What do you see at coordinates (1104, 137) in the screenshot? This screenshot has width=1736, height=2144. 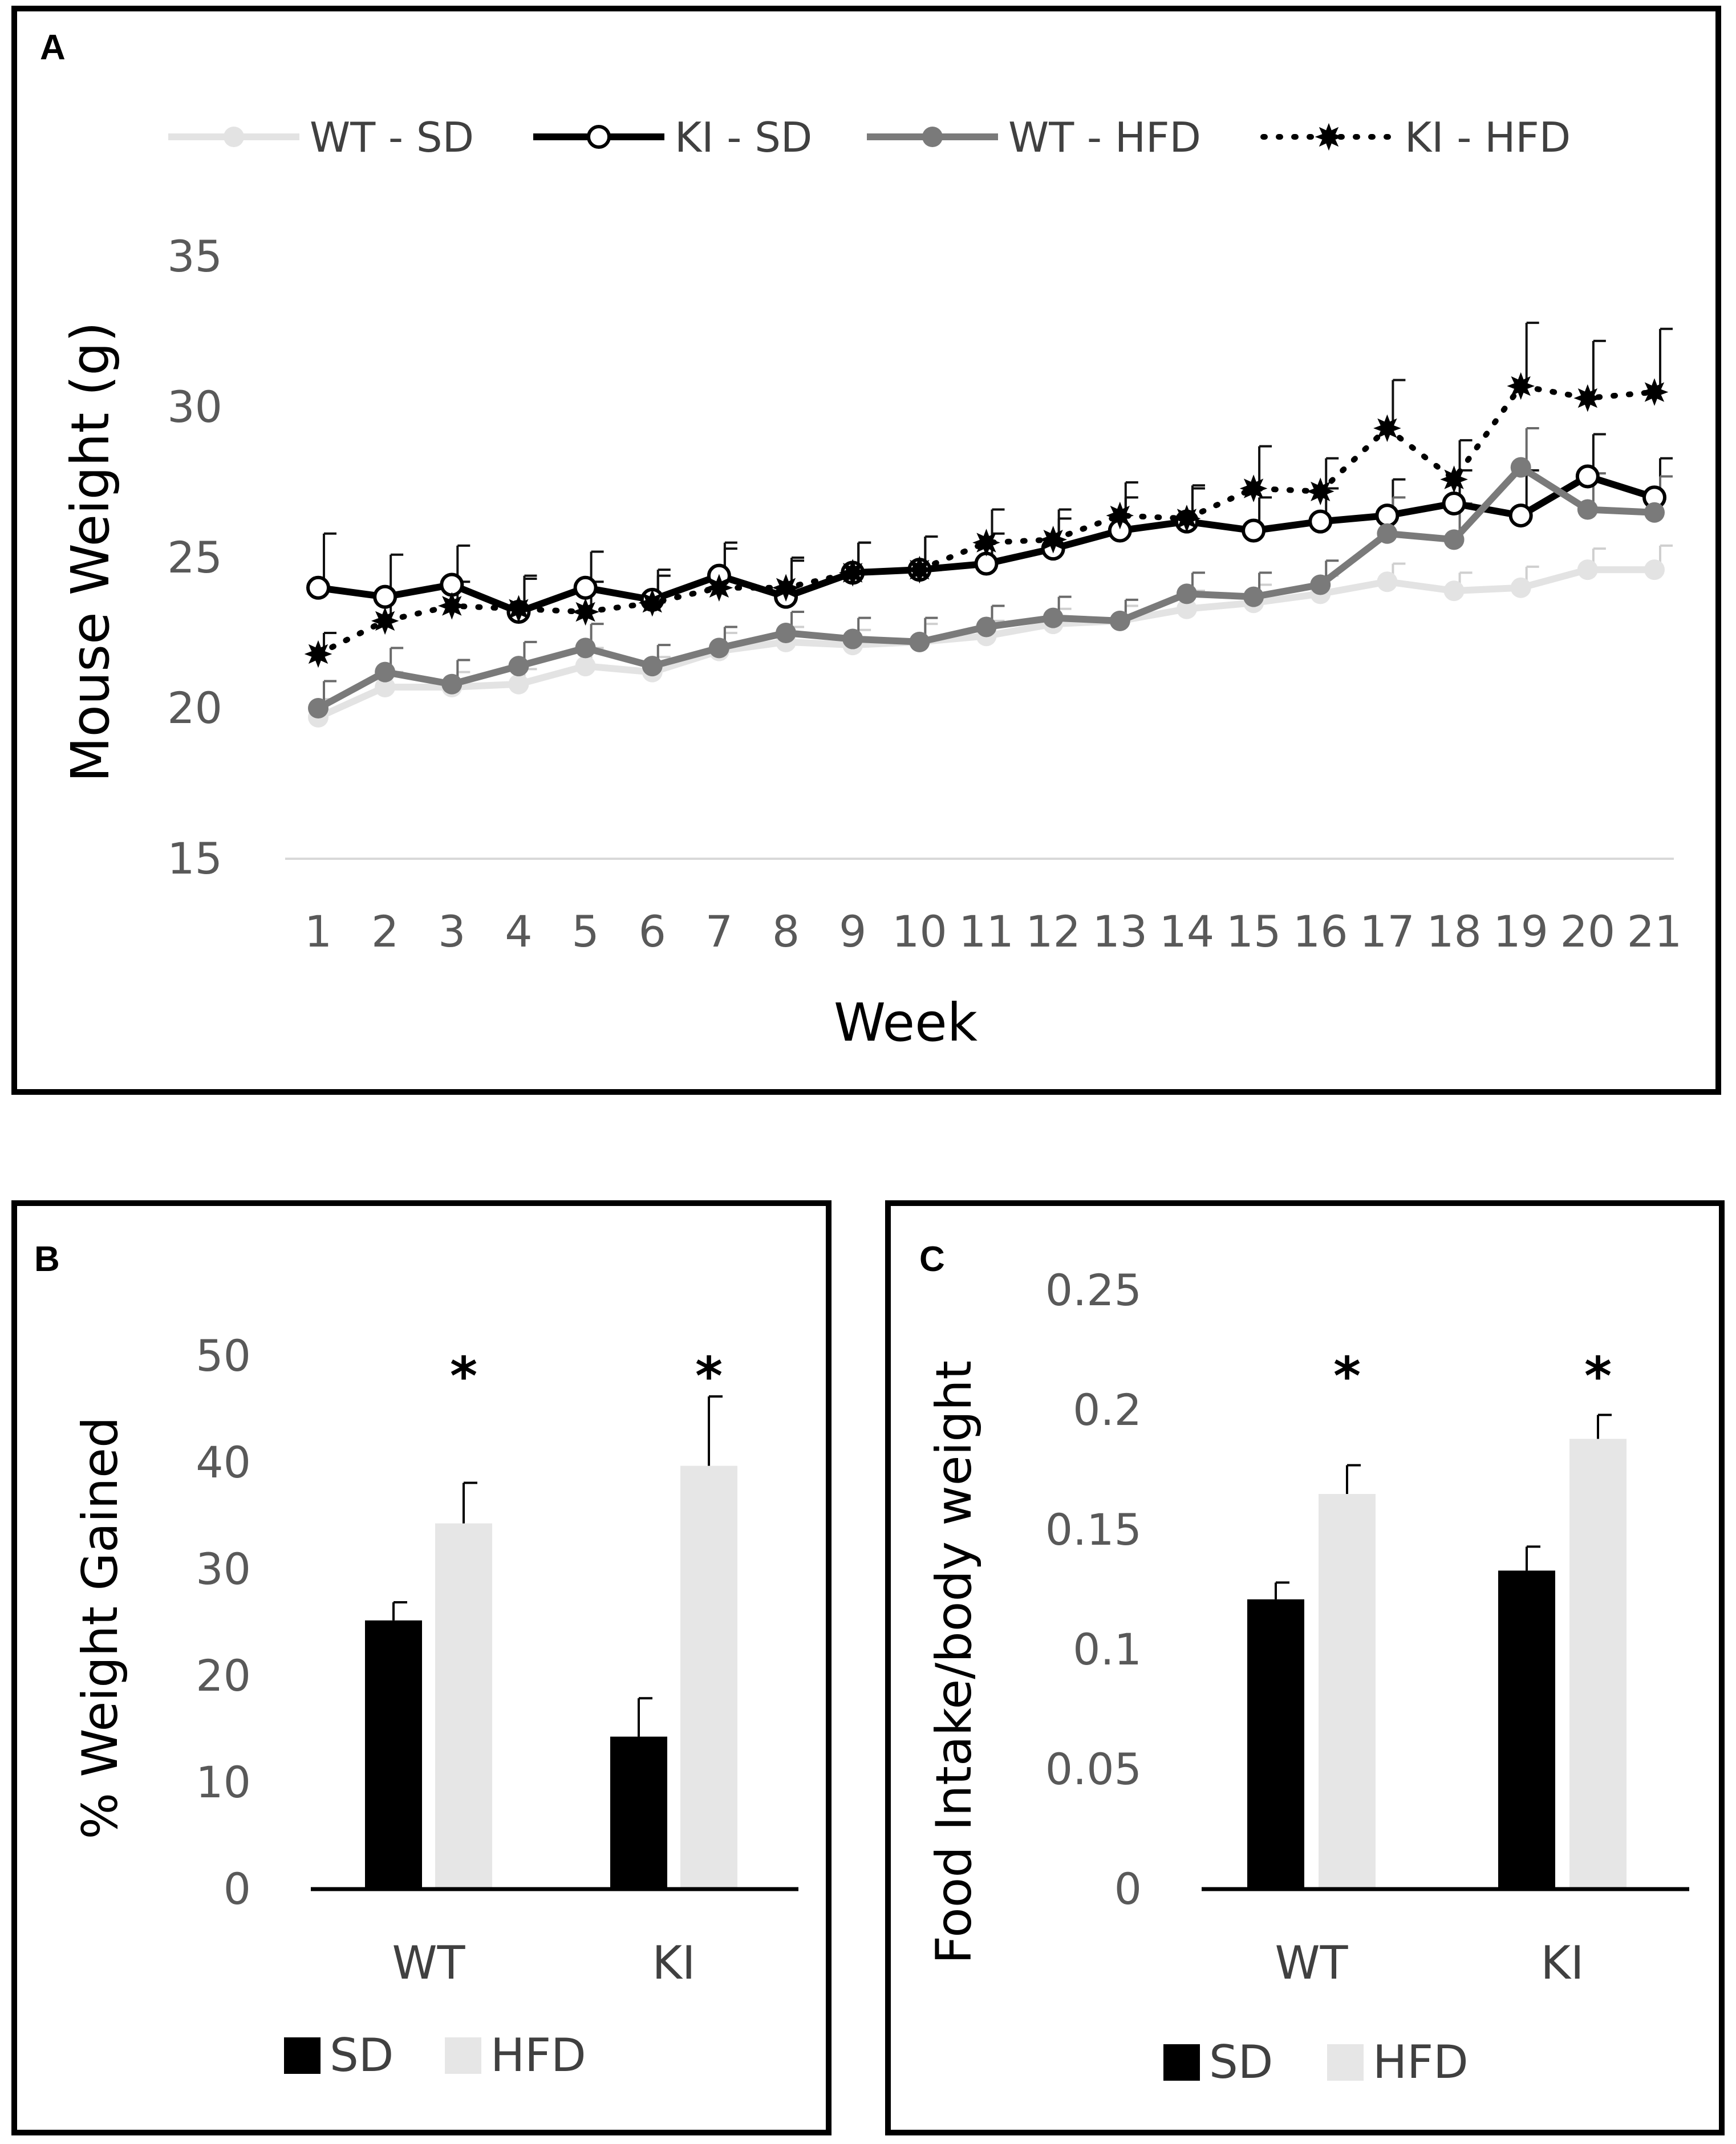 I see `legend-label: WT - HFD` at bounding box center [1104, 137].